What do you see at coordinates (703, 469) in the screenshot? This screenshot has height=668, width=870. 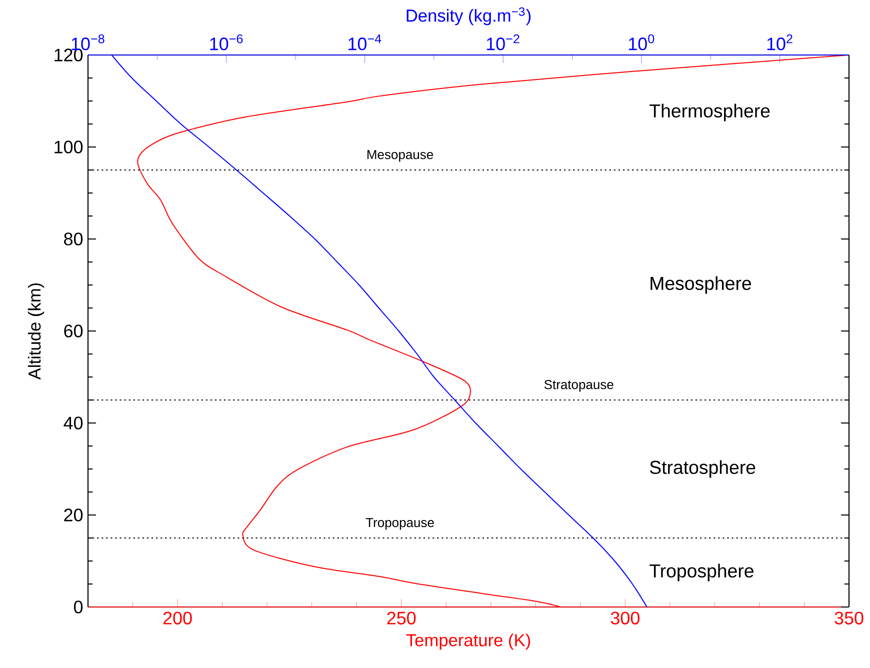 I see `annotation: Stratosphere` at bounding box center [703, 469].